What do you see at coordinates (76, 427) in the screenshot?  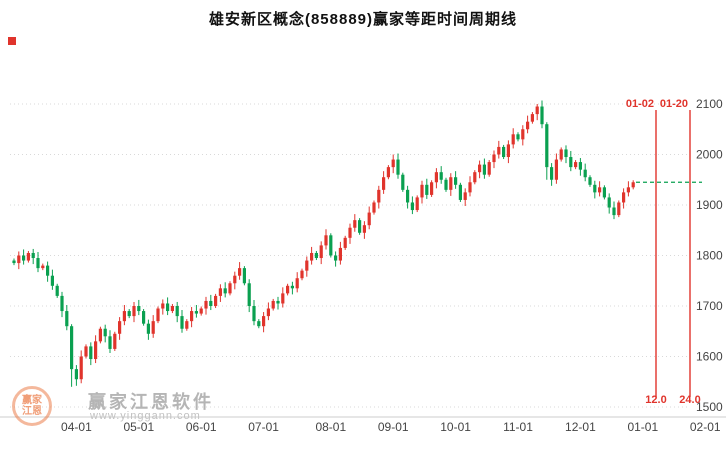 I see `x-tick-label: 04-01` at bounding box center [76, 427].